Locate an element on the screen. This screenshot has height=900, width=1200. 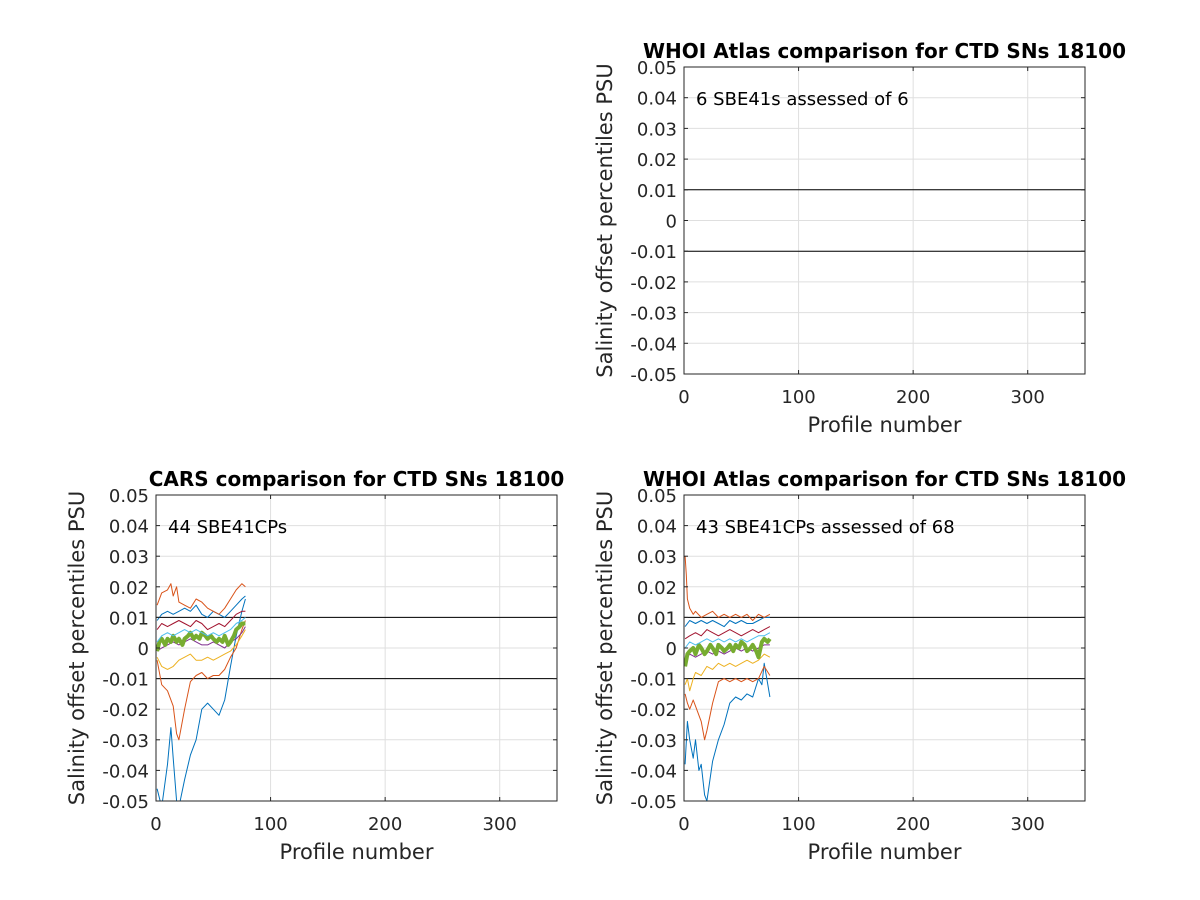
chart-annotation: 43 SBE41CPs assessed of 68 is located at coordinates (825, 527).